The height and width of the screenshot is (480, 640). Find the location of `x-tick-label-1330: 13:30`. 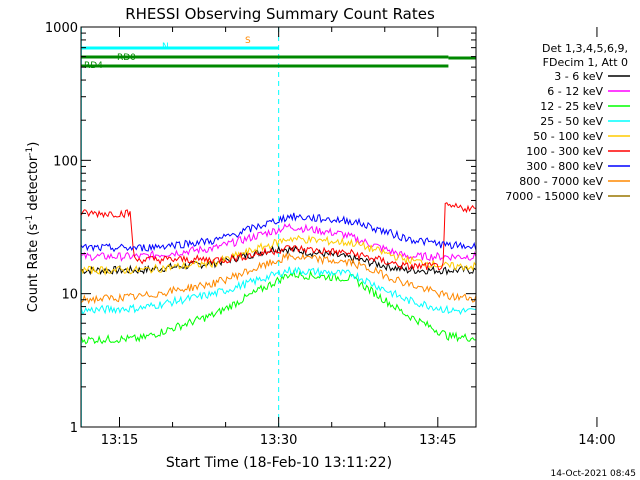

x-tick-label-1330: 13:30 is located at coordinates (278, 440).